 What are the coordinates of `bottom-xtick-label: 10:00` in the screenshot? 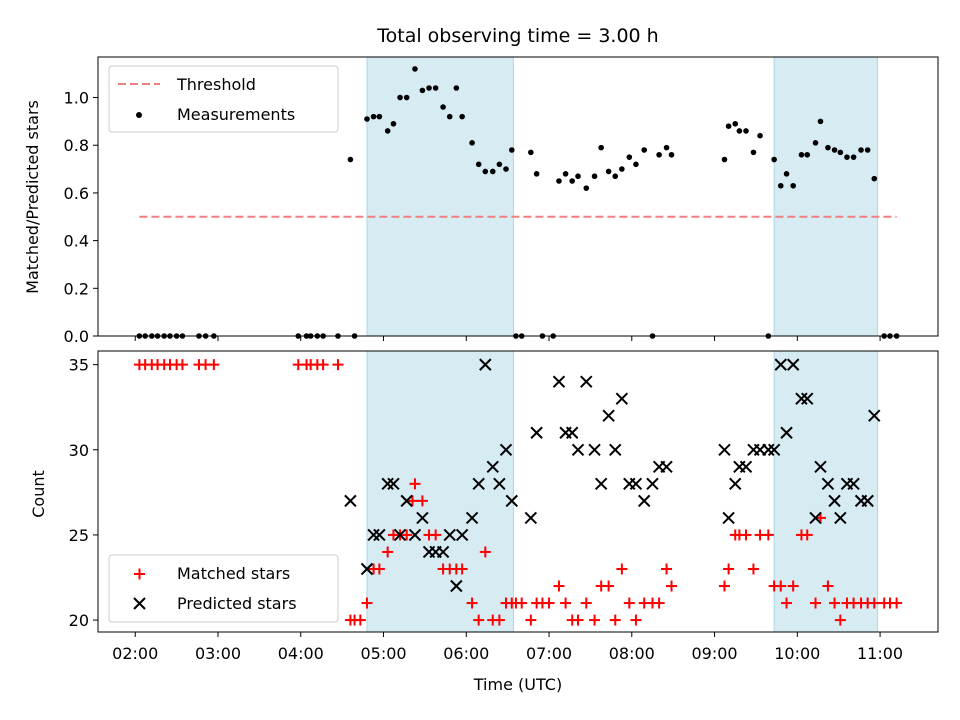 It's located at (797, 653).